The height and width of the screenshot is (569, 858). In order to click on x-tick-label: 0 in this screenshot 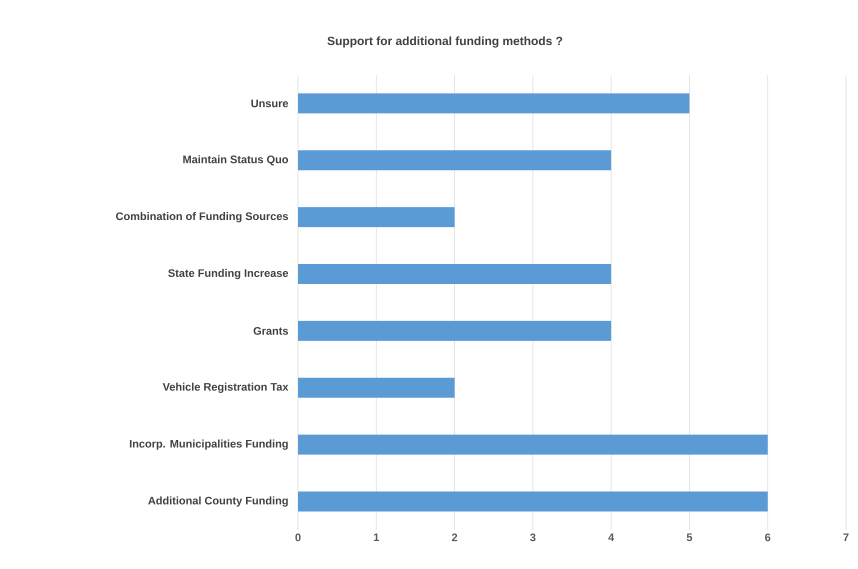, I will do `click(298, 538)`.